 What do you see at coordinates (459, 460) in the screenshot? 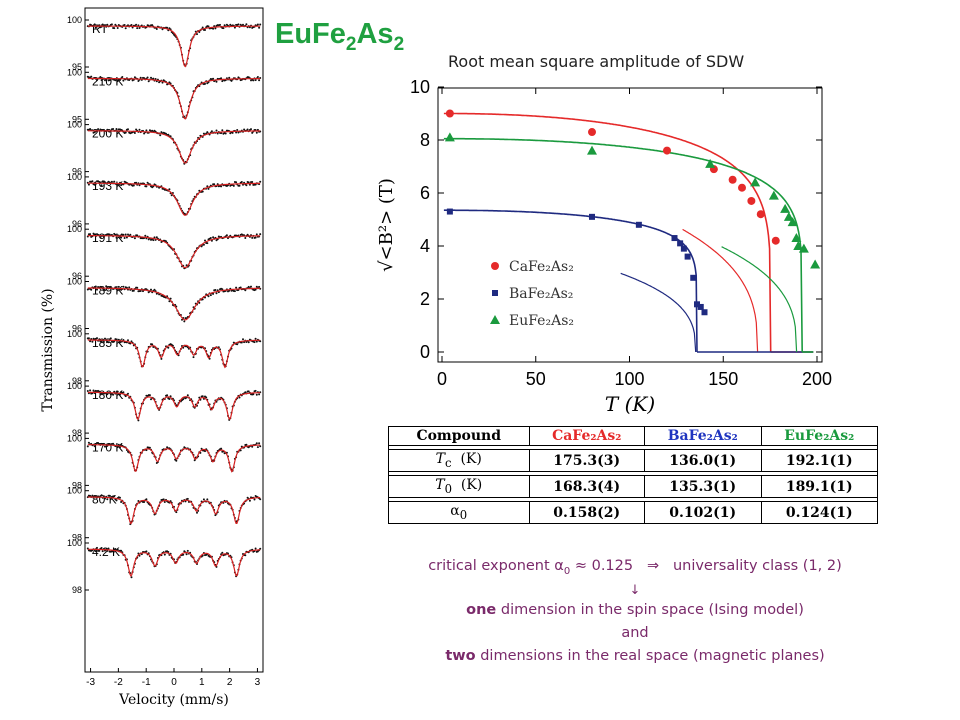
I see `row-label-tc: Tc (K)` at bounding box center [459, 460].